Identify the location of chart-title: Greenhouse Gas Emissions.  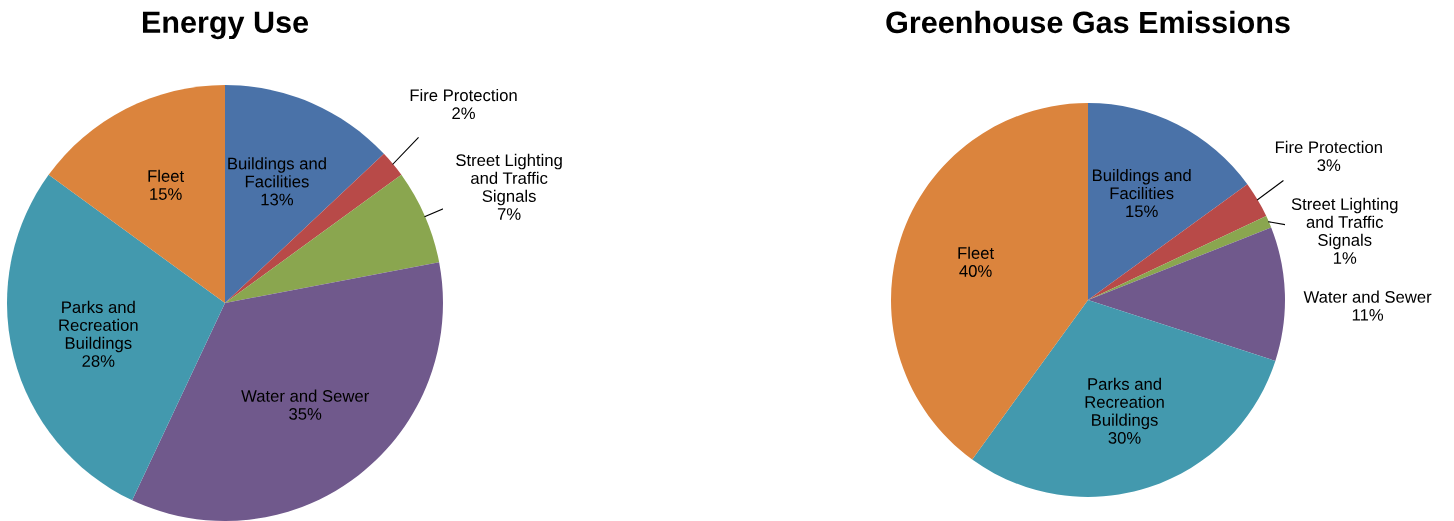
(1088, 22).